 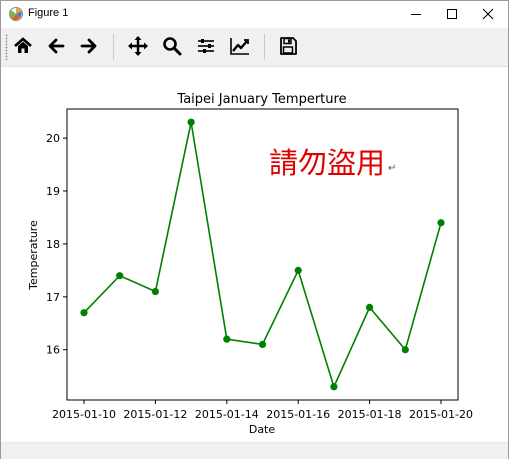 I want to click on edit-curve-icon, so click(x=239, y=46).